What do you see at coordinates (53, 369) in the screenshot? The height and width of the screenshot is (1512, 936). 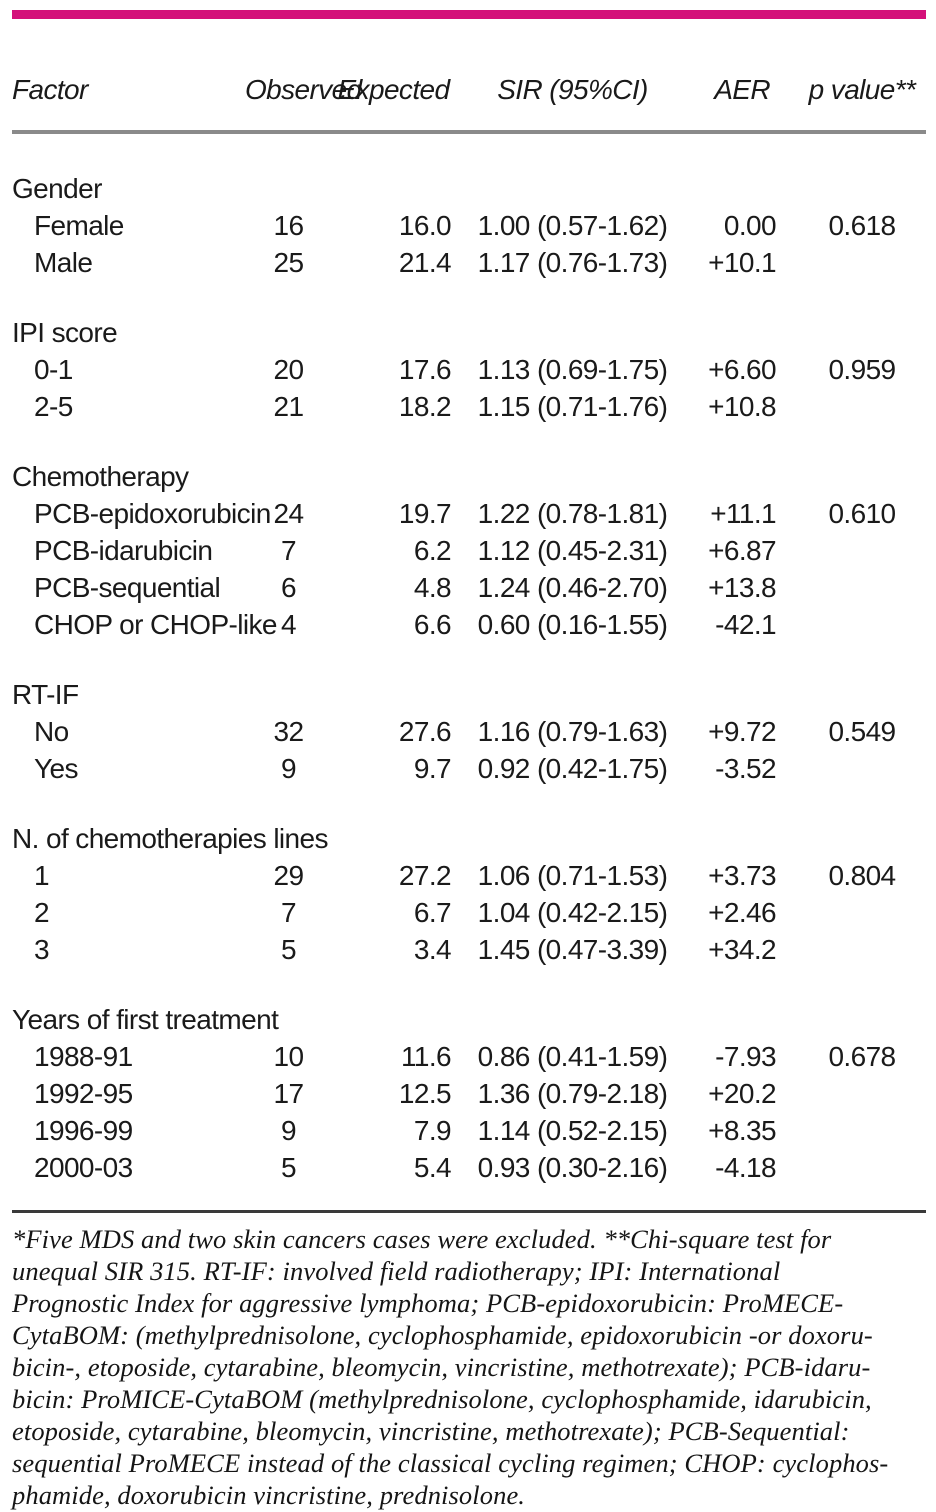 I see `cell-factor: 0-1` at bounding box center [53, 369].